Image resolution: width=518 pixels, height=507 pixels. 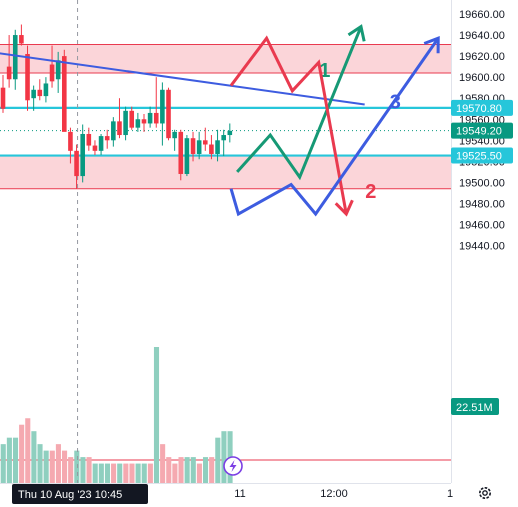 I want to click on settings-gear-icon, so click(x=484, y=492).